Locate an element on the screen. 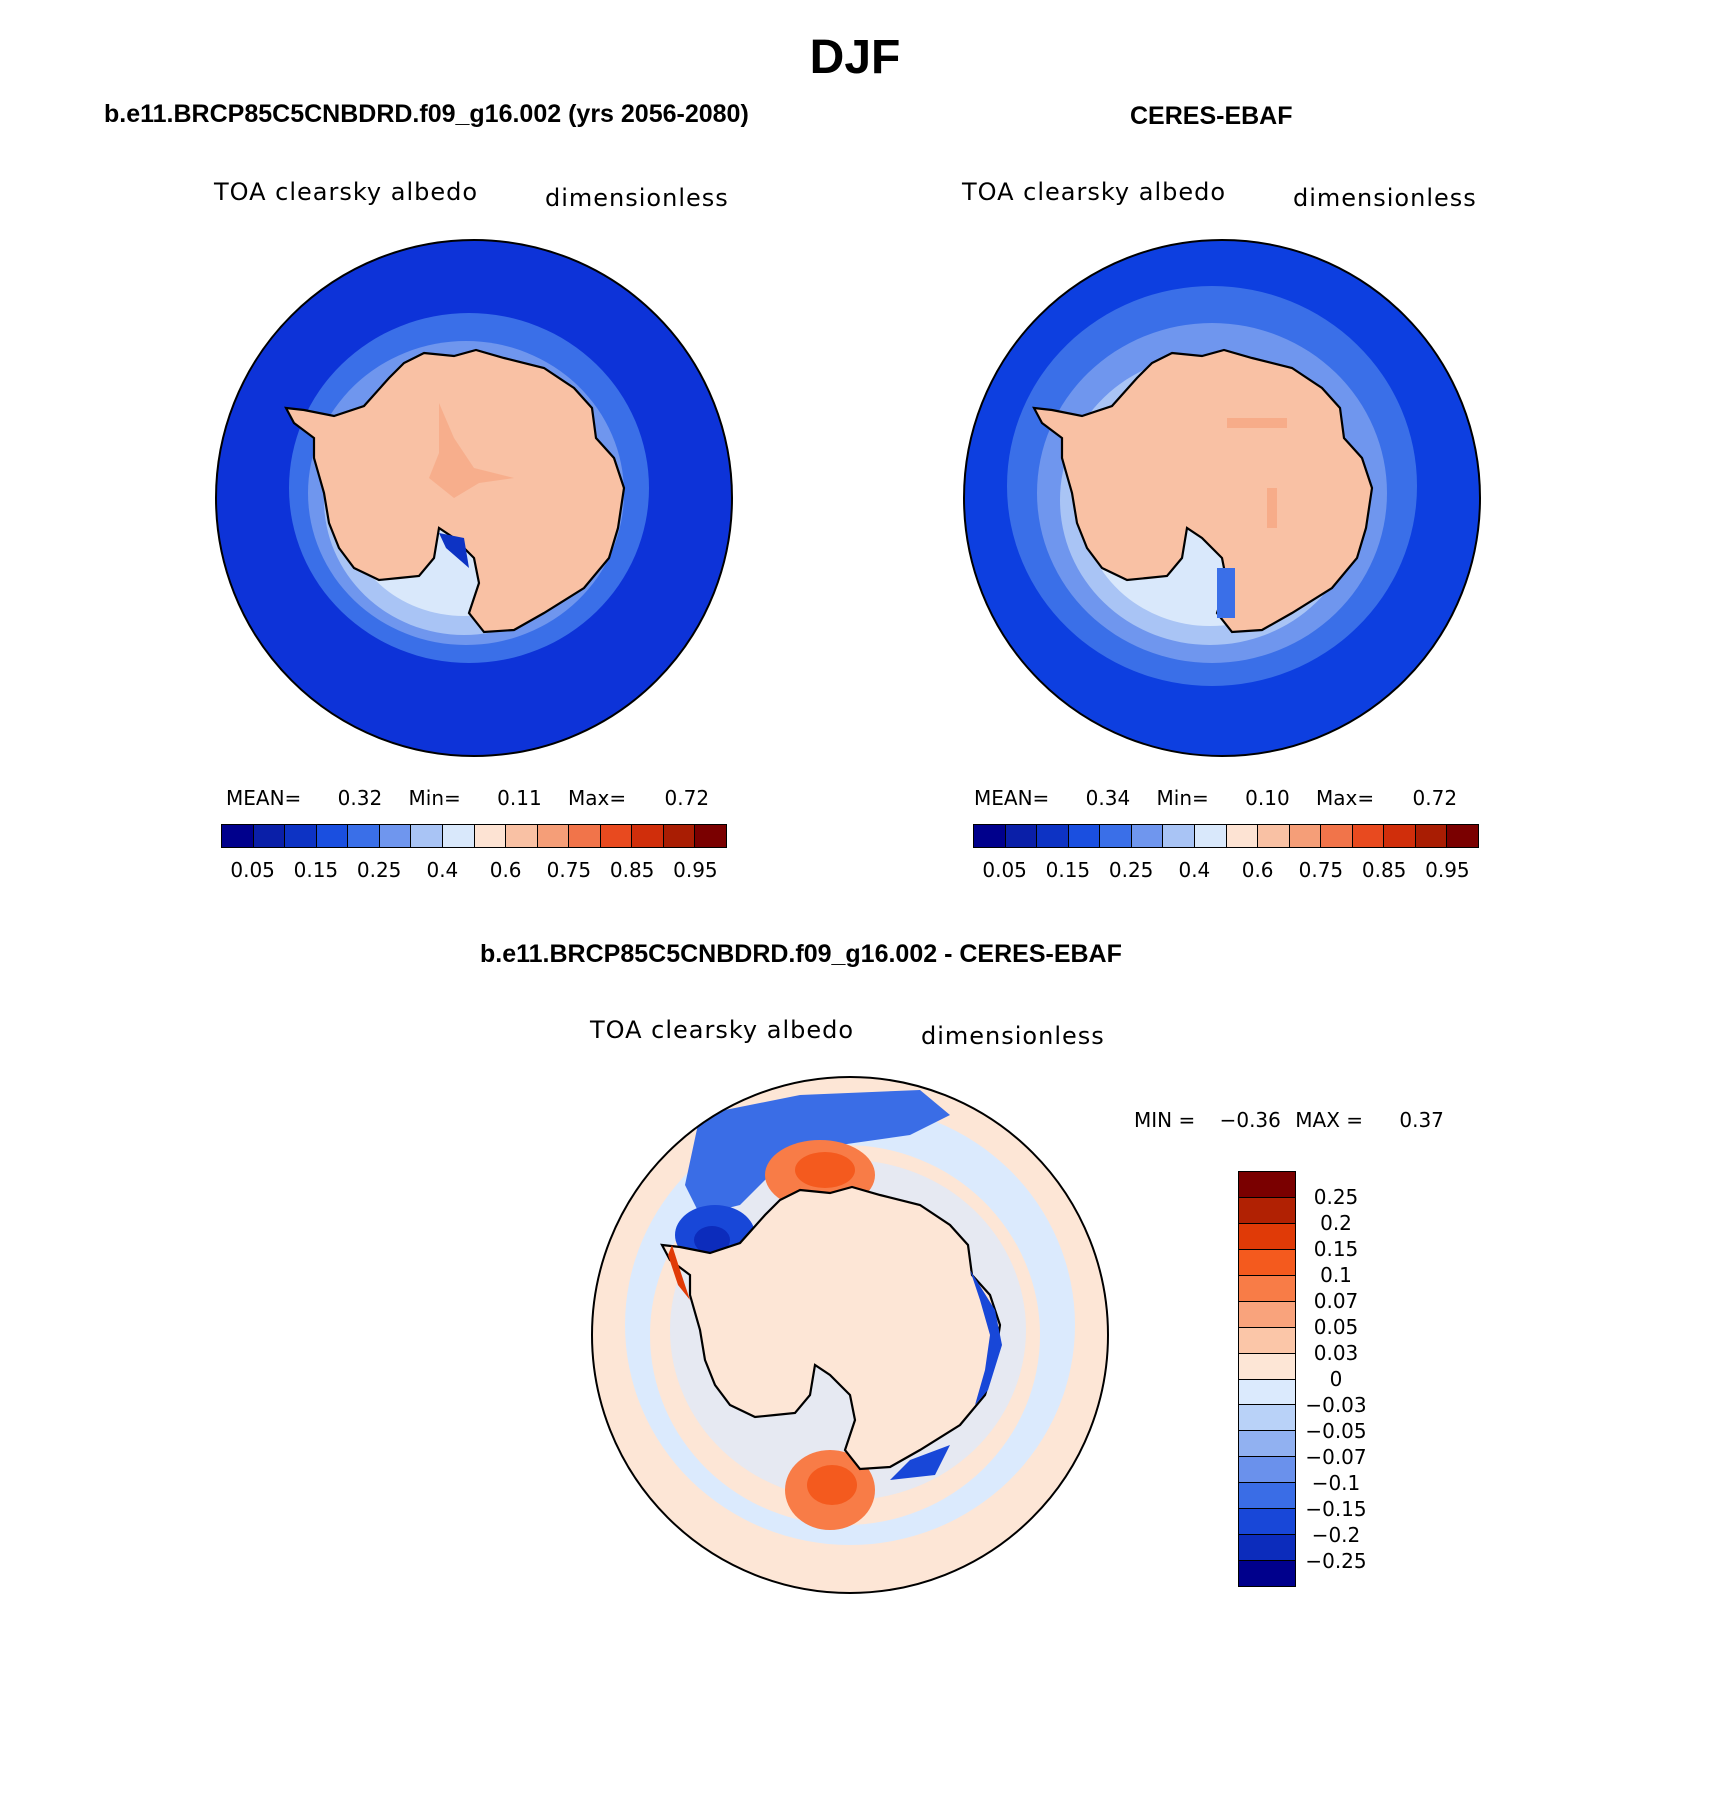  min-value: 0.11 is located at coordinates (519, 798).